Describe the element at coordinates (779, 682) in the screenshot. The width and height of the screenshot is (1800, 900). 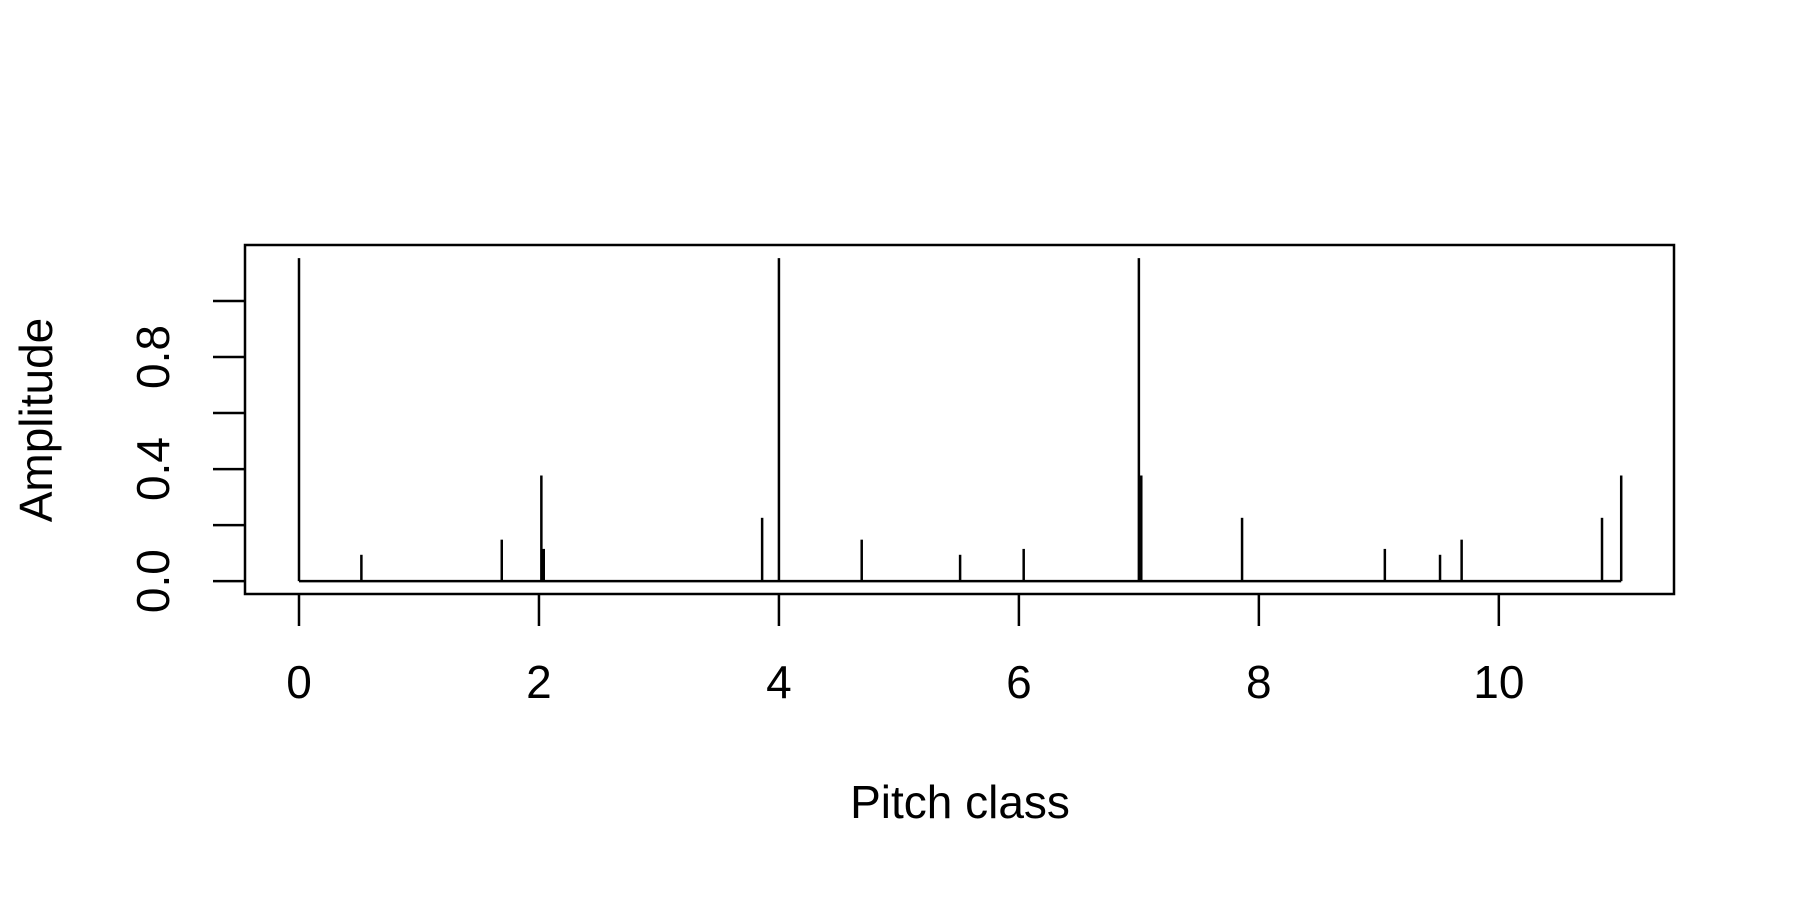
I see `x-tick-label: 4` at that location.